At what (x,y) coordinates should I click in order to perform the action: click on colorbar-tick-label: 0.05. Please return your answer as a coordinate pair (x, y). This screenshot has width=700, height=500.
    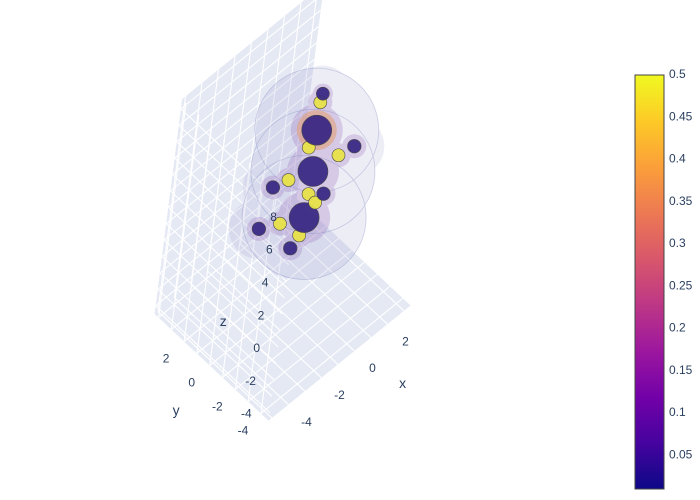
    Looking at the image, I should click on (681, 454).